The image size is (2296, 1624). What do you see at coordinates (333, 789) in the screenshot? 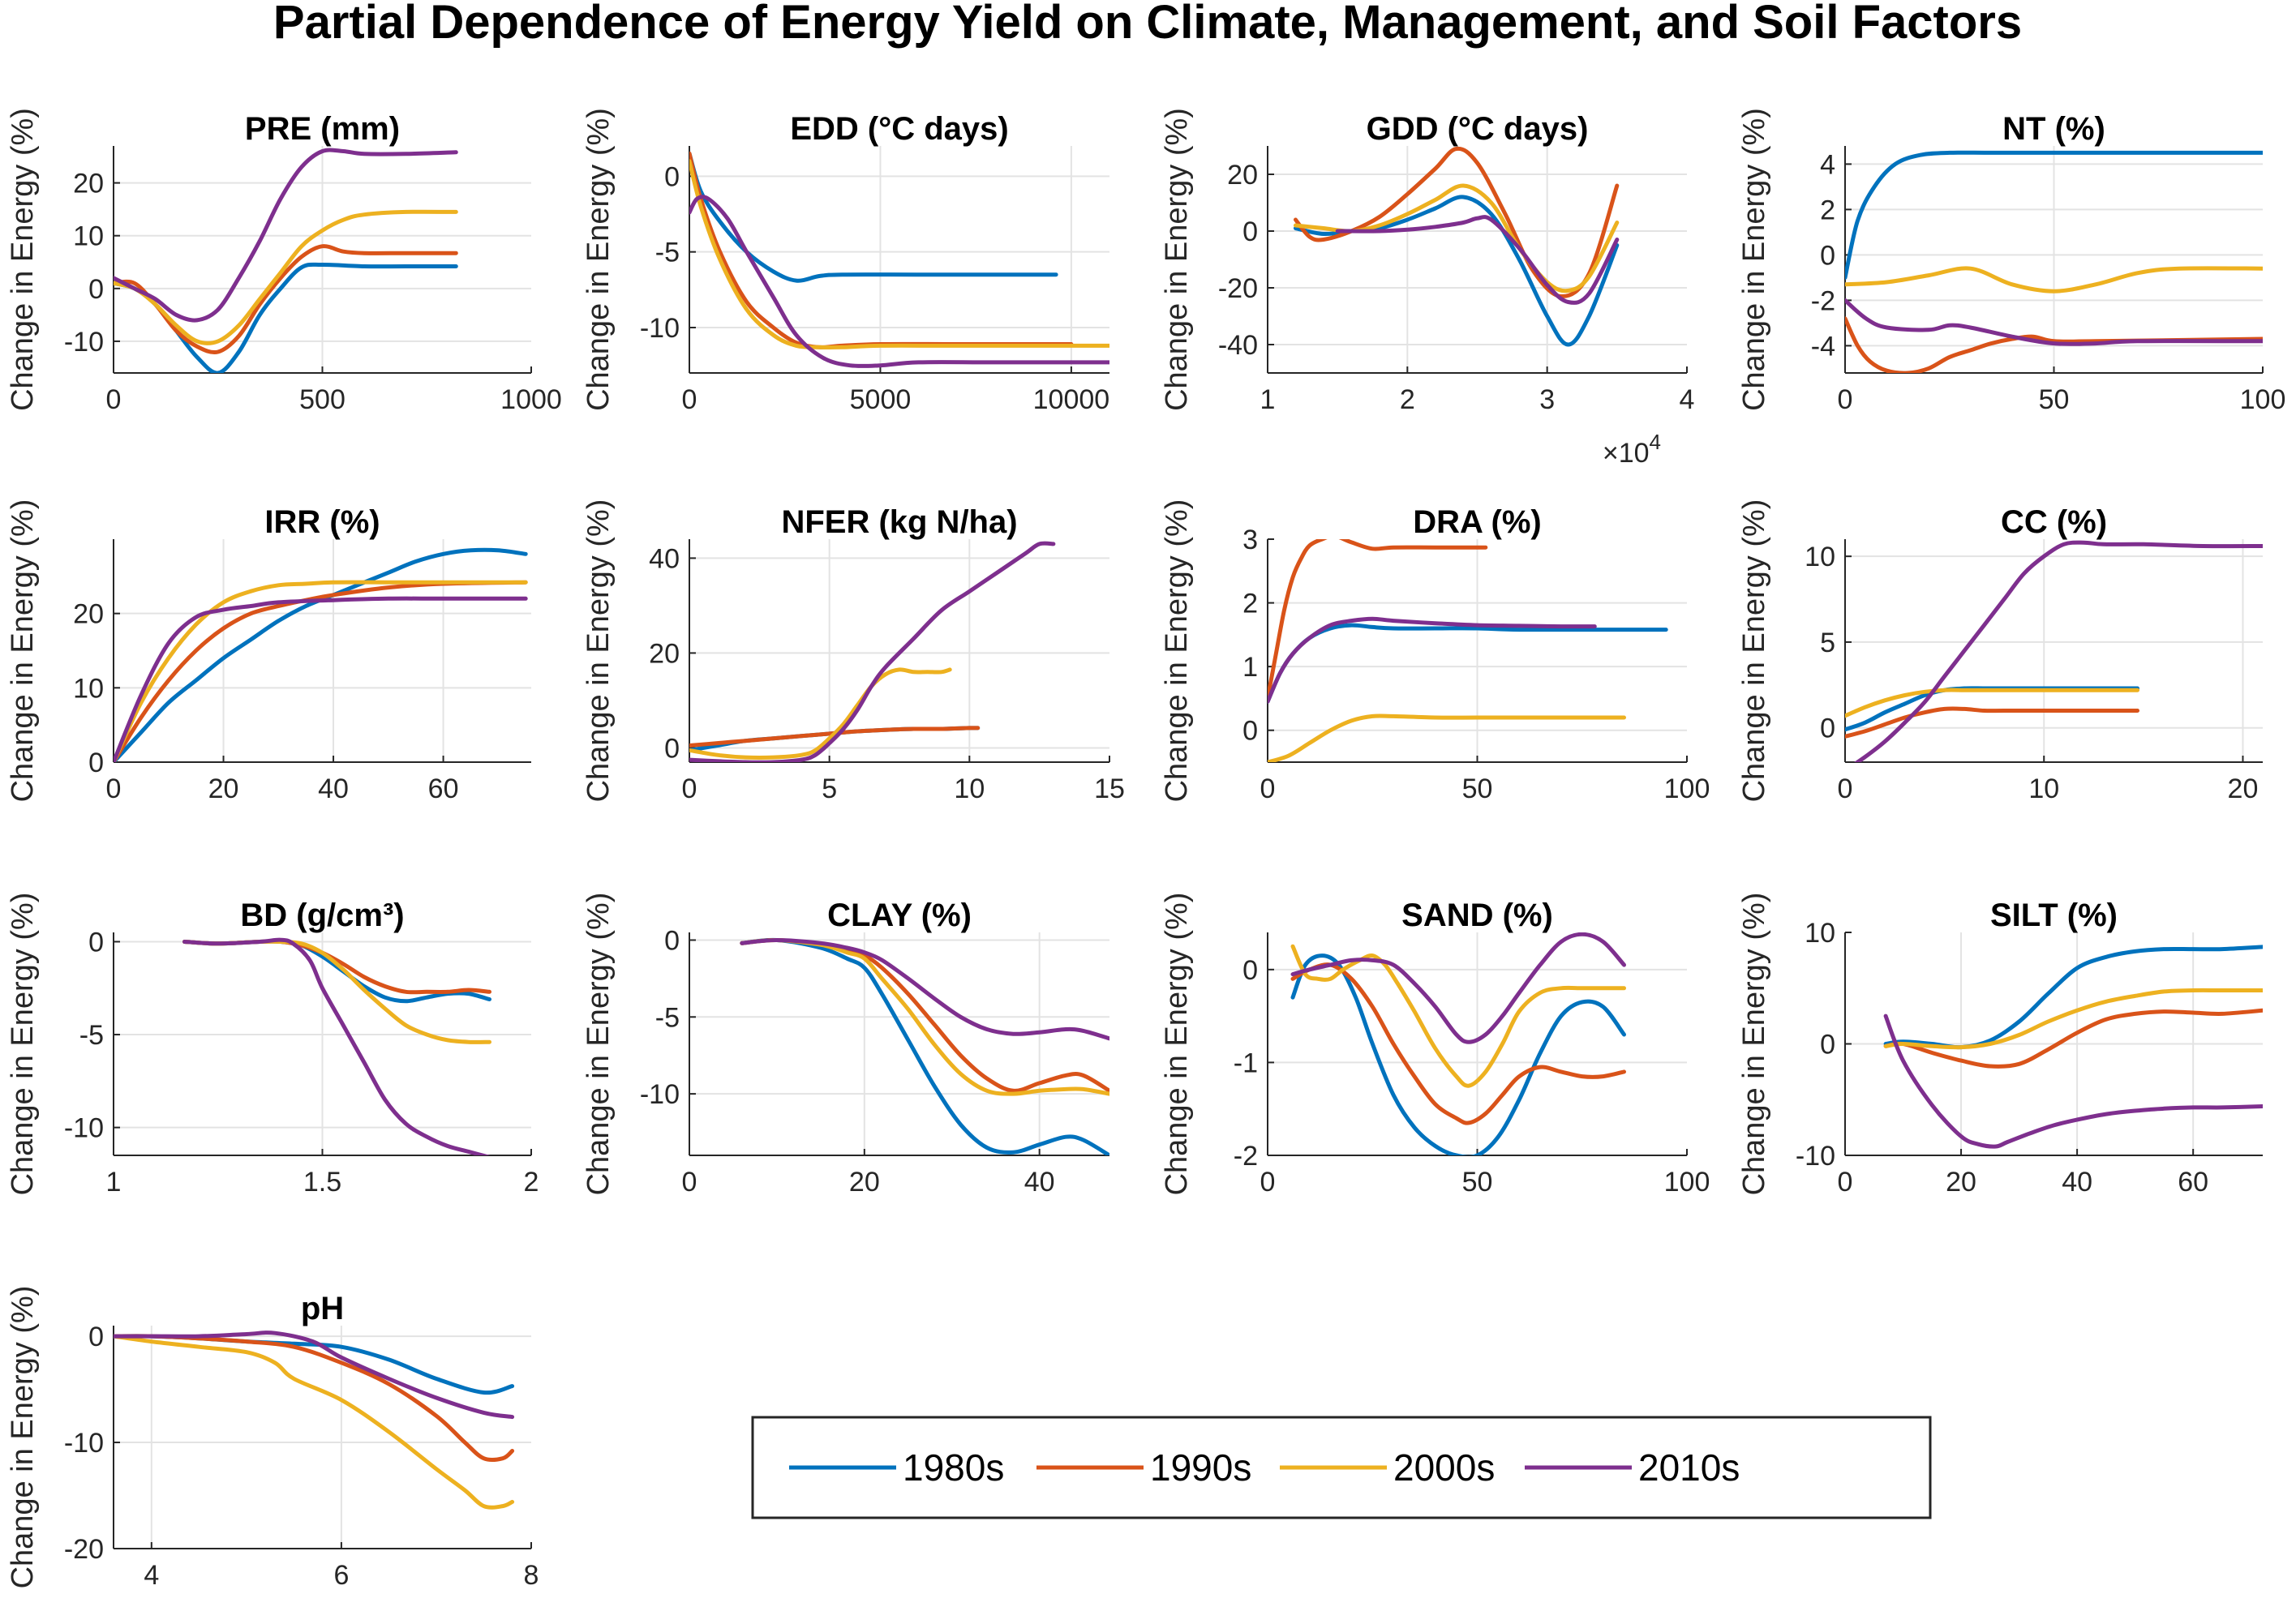
I see `chart-irr-x-tick-label: 40` at bounding box center [333, 789].